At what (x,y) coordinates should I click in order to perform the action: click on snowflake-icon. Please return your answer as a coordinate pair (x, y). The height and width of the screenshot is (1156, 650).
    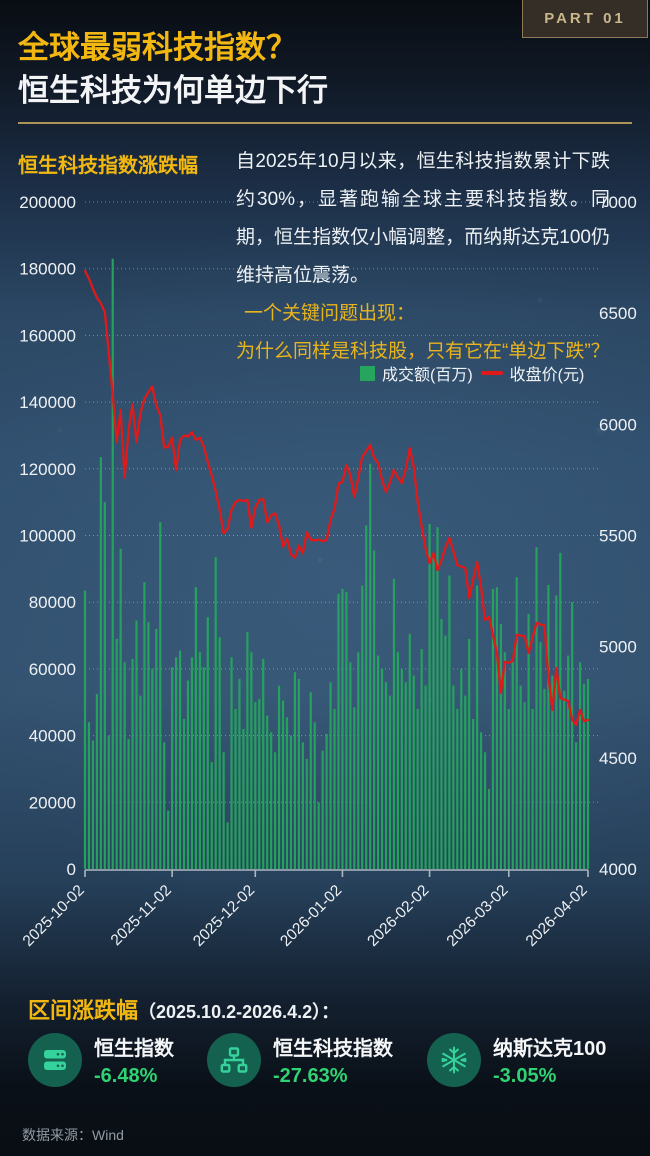
    Looking at the image, I should click on (454, 1060).